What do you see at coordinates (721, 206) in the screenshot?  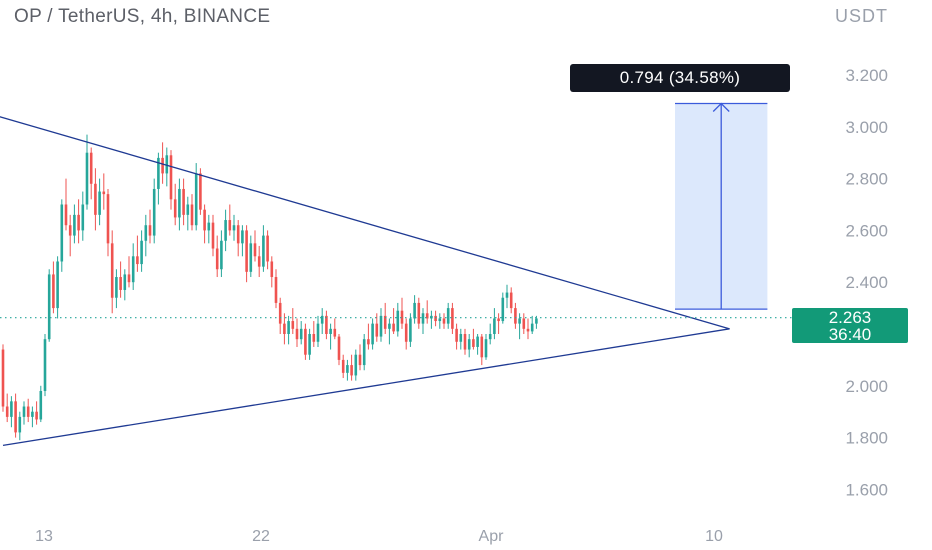 I see `measure-layer` at bounding box center [721, 206].